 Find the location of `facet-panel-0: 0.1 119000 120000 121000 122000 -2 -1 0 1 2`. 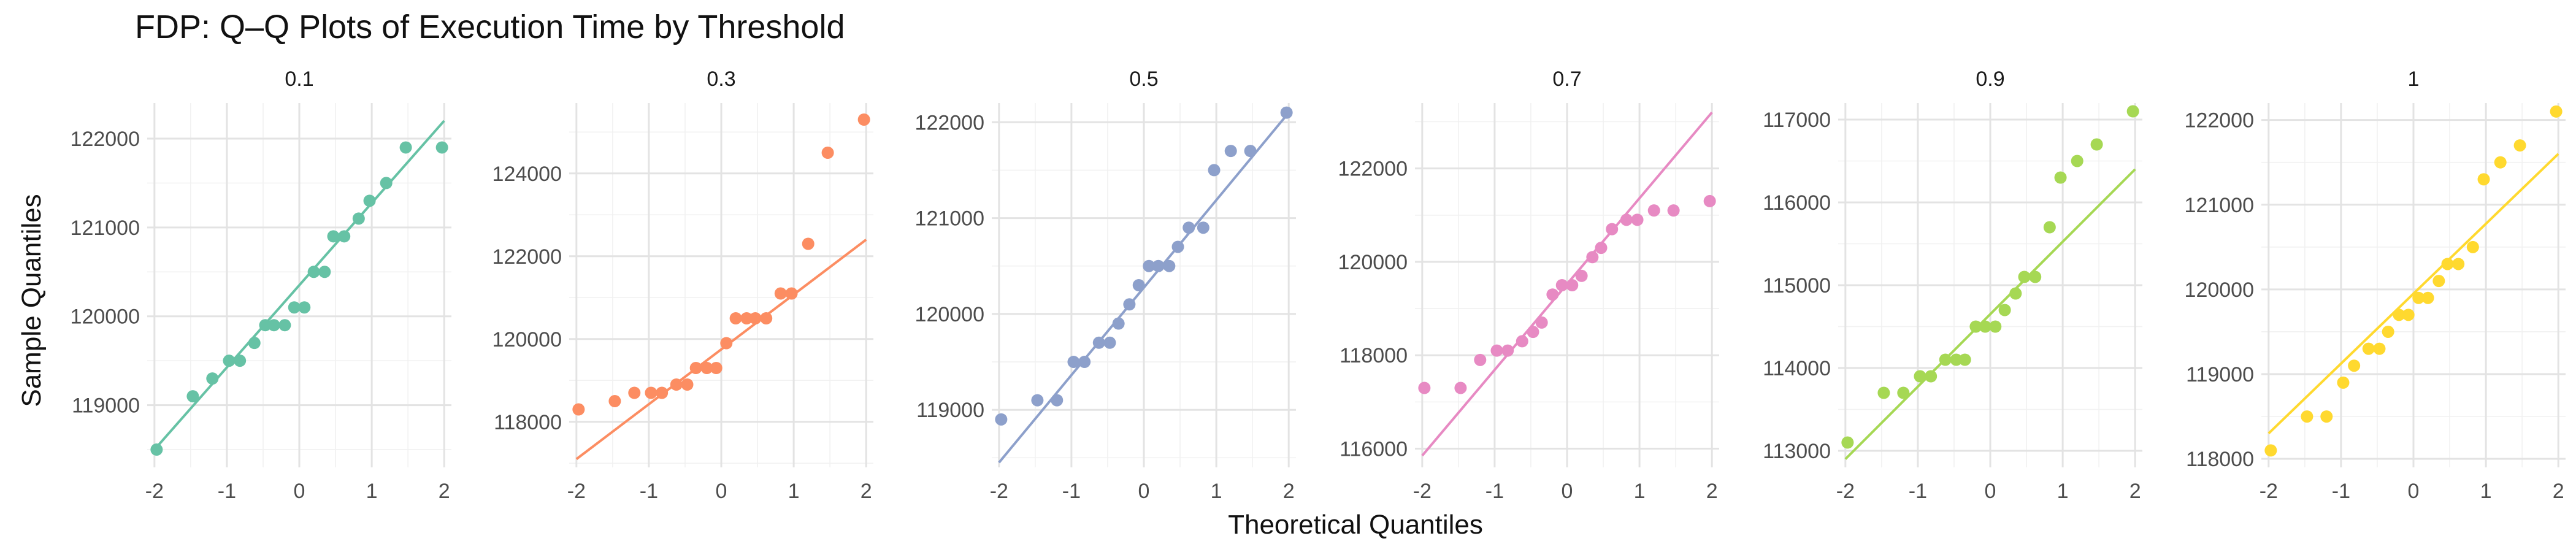

facet-panel-0: 0.1 119000 120000 121000 122000 -2 -1 0 1 2 is located at coordinates (261, 285).